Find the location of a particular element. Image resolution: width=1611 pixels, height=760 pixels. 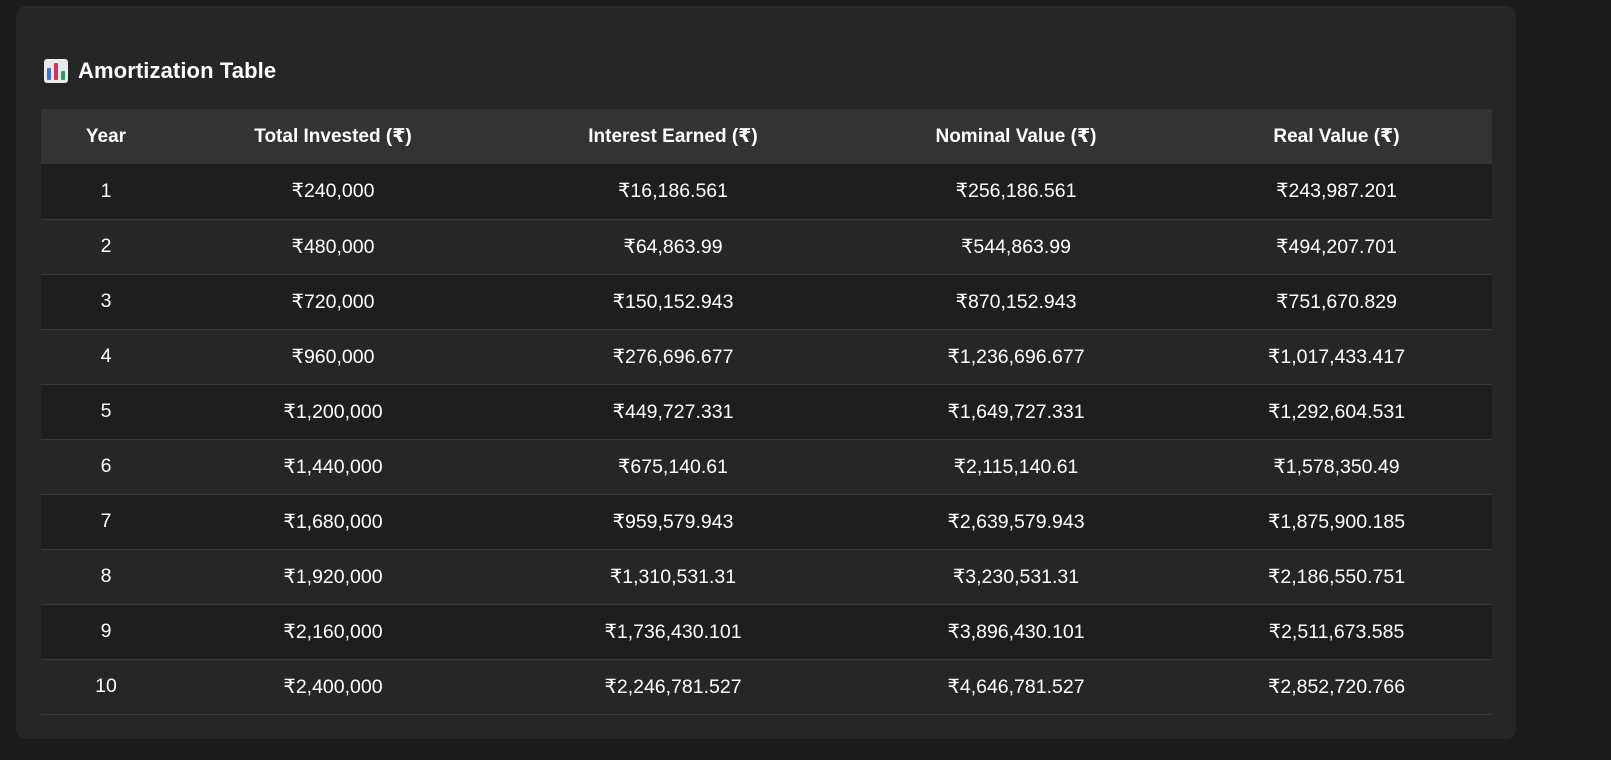

cell-nominal-value: ₹544,863.99 is located at coordinates (1015, 246).